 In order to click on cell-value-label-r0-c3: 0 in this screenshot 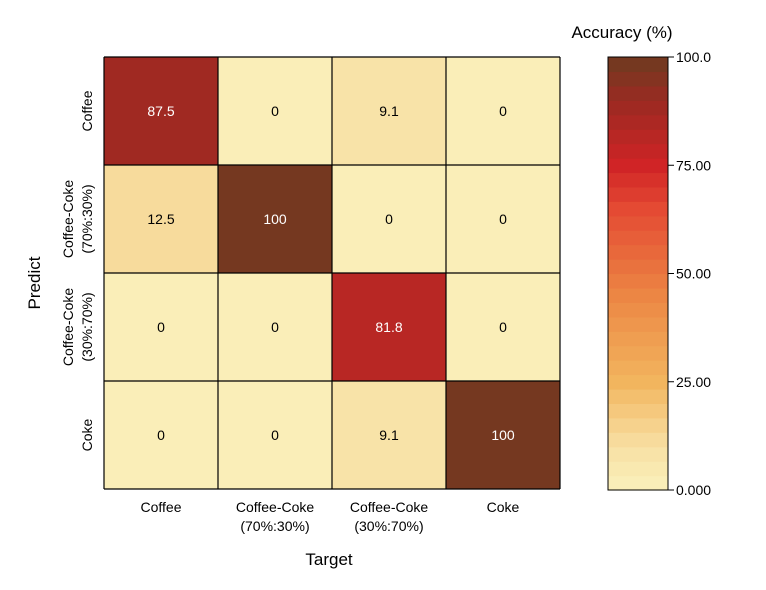, I will do `click(503, 111)`.